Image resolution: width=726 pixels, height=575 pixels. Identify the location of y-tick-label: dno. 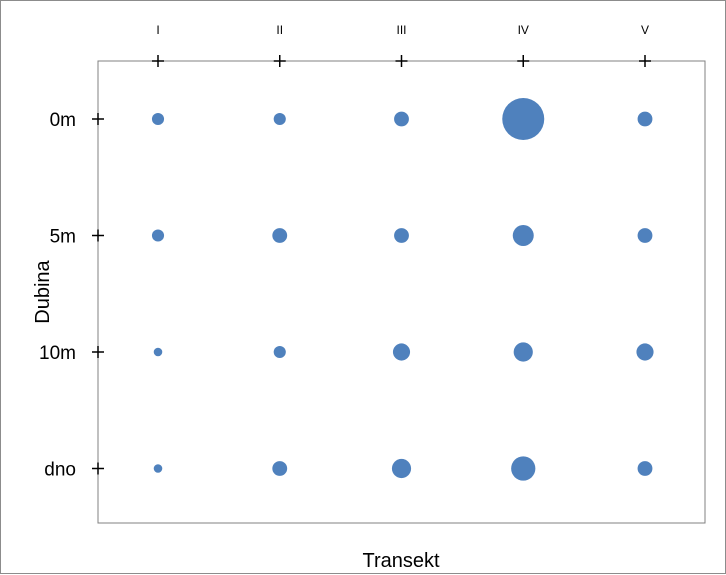
(60, 470).